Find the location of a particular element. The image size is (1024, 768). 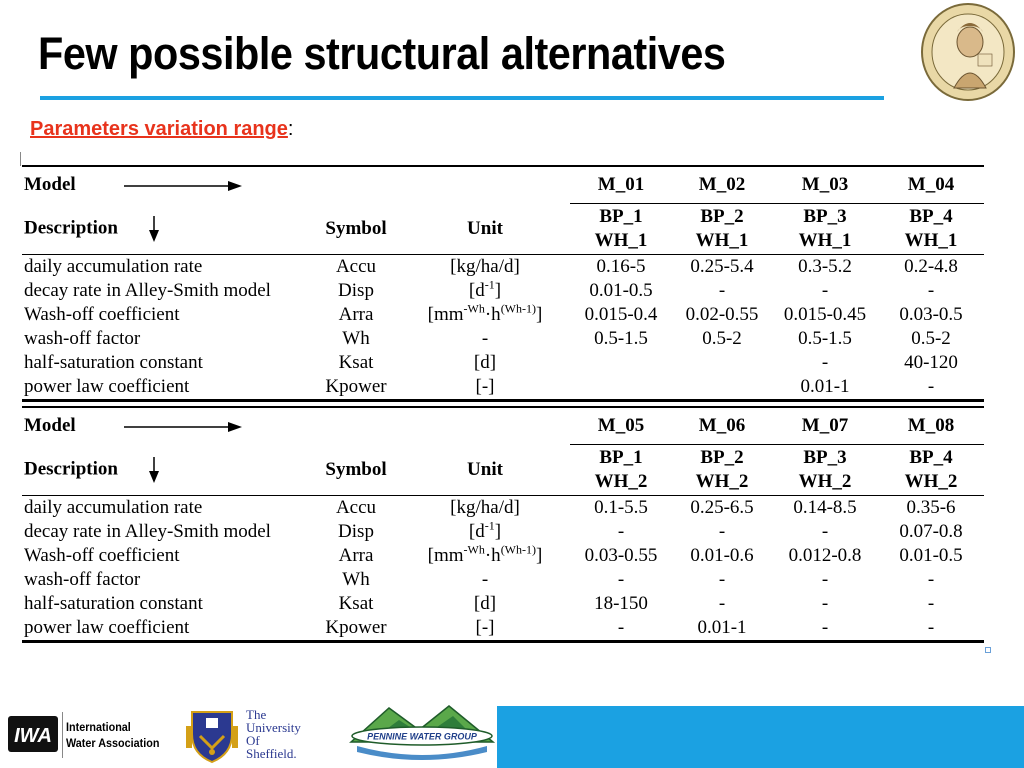

param-value: 0.015-0.45 is located at coordinates (825, 314).